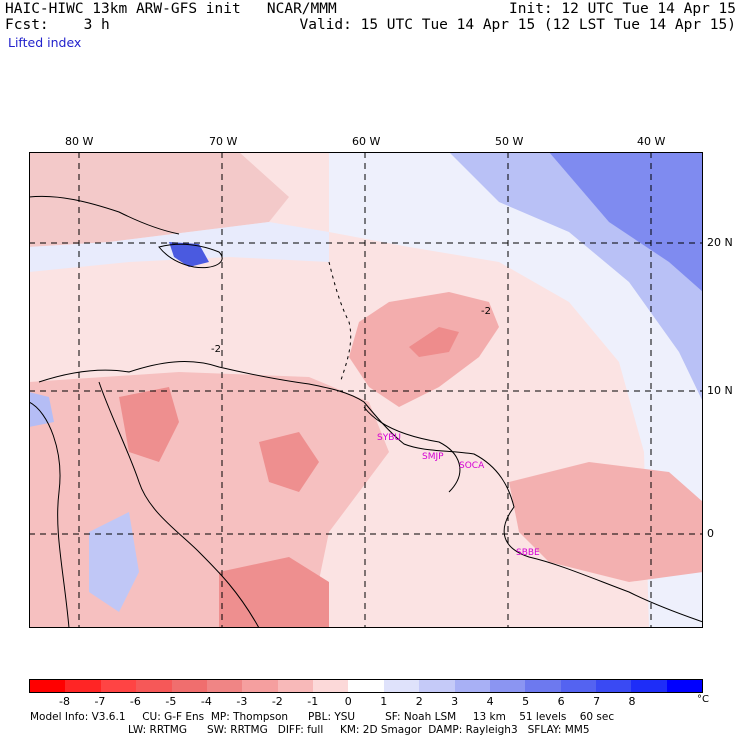 The width and height of the screenshot is (740, 740). Describe the element at coordinates (606, 522) in the screenshot. I see `unstable-zone-equatorial-atlantic` at that location.